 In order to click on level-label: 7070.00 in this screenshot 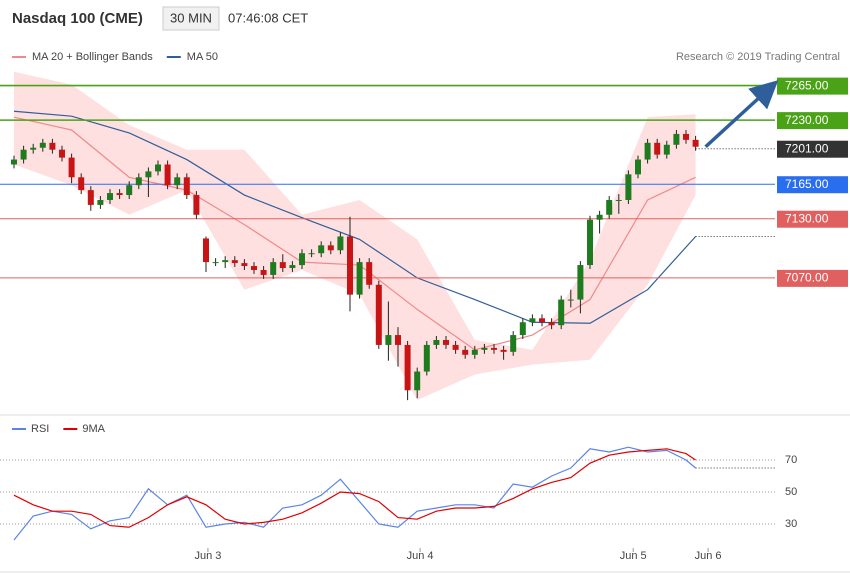, I will do `click(807, 278)`.